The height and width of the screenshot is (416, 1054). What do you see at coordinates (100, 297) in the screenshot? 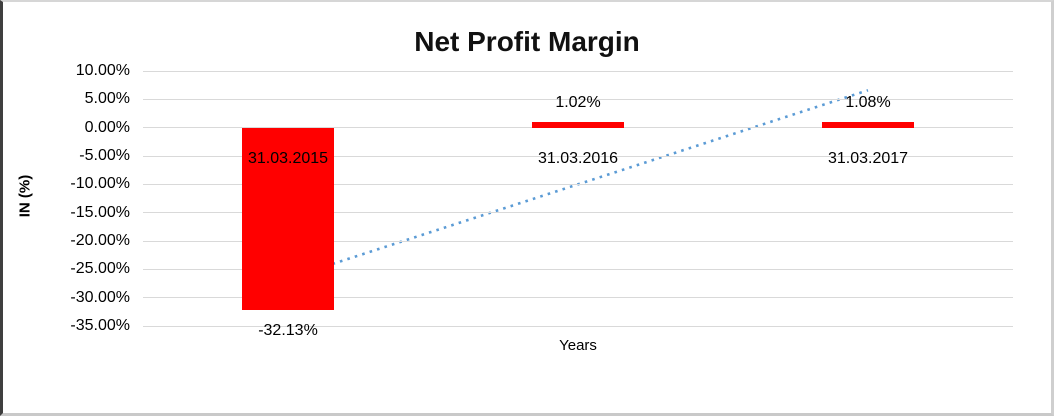
I see `y-axis-tick-label: -30.00%` at bounding box center [100, 297].